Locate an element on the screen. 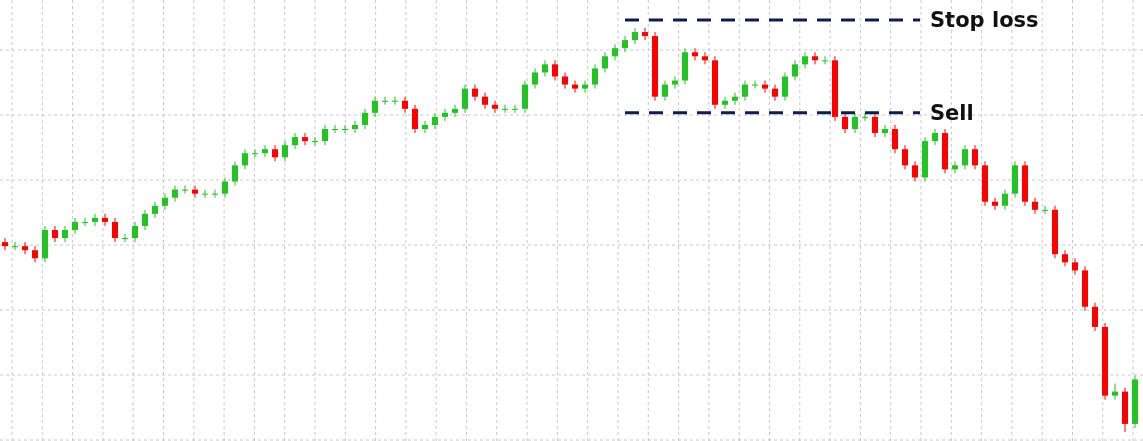 The height and width of the screenshot is (441, 1143). ref-line-label: Stop loss is located at coordinates (984, 20).